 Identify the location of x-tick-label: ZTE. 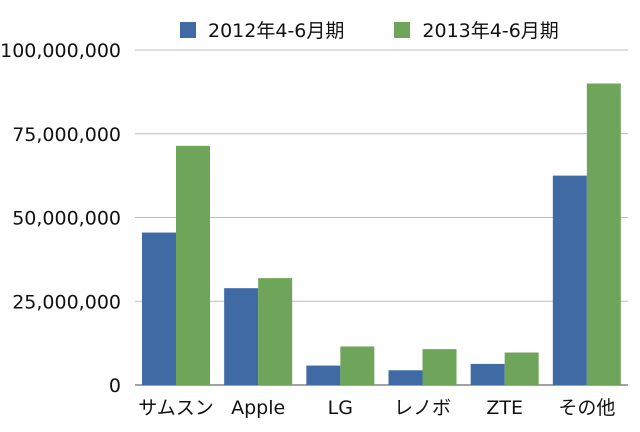
(504, 408).